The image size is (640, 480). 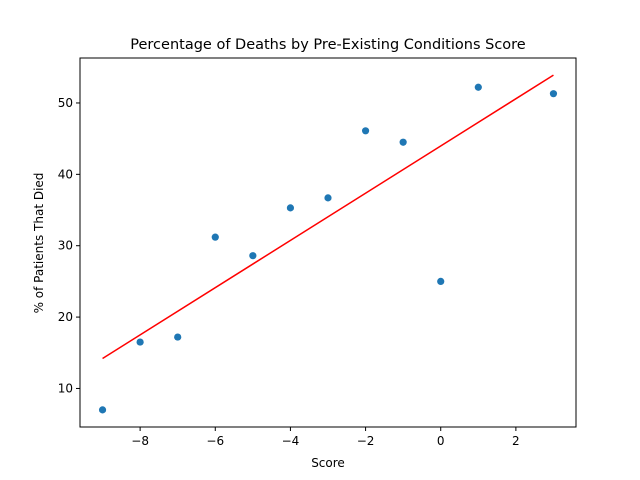 What do you see at coordinates (65, 174) in the screenshot?
I see `y-tick-label: 40` at bounding box center [65, 174].